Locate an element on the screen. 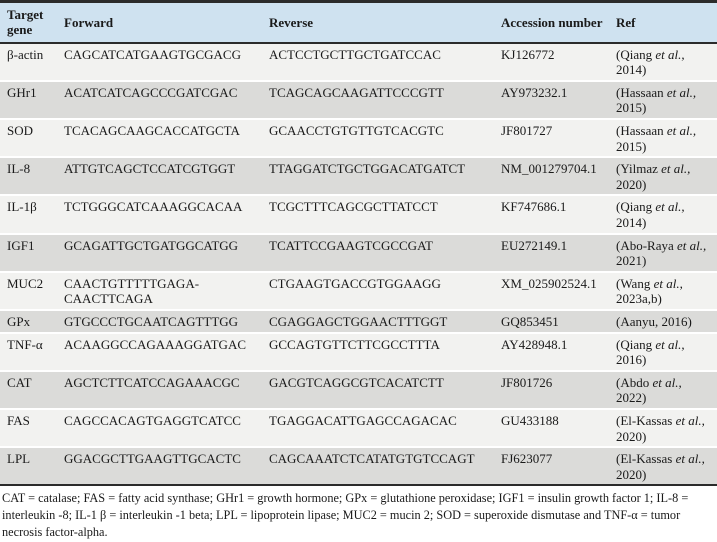 Image resolution: width=717 pixels, height=542 pixels. forward-primer-cell: TCACAGCAAGCACCATGCTA is located at coordinates (159, 139).